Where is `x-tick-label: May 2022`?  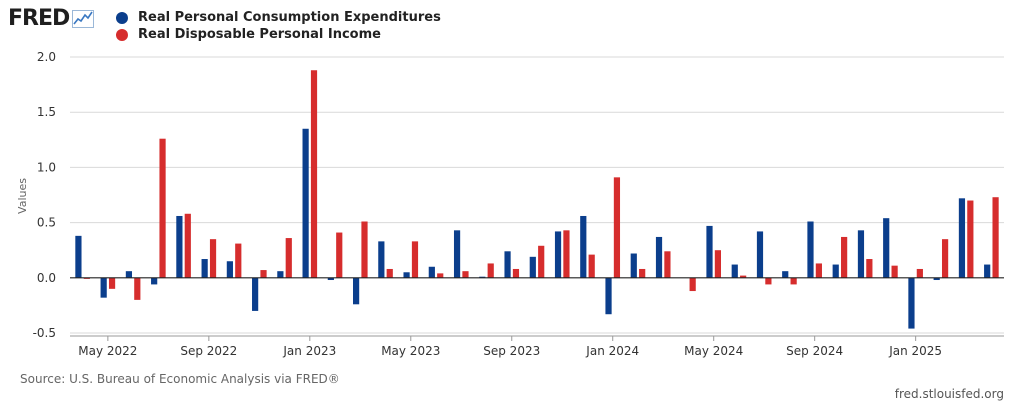
x-tick-label: May 2022 is located at coordinates (107, 351).